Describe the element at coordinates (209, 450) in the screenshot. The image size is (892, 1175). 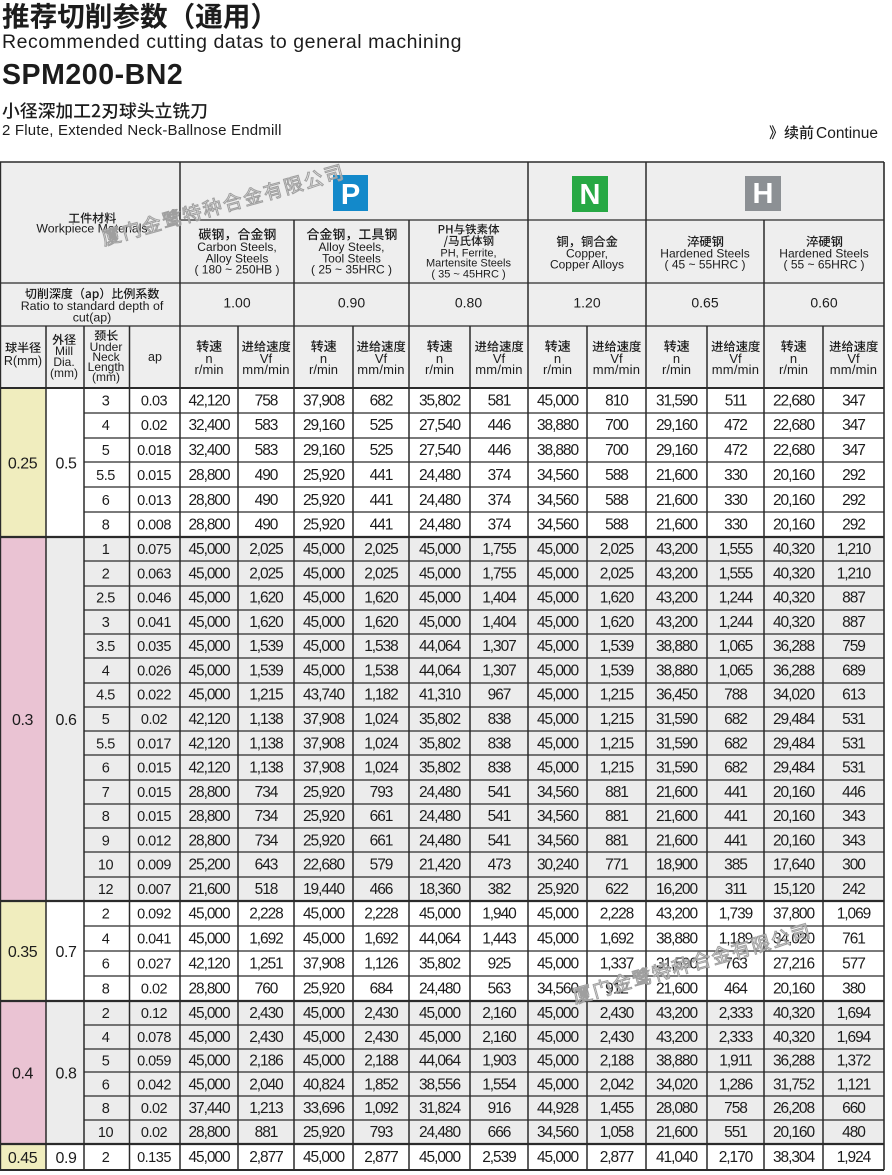
I see `svg-text: 32,400` at that location.